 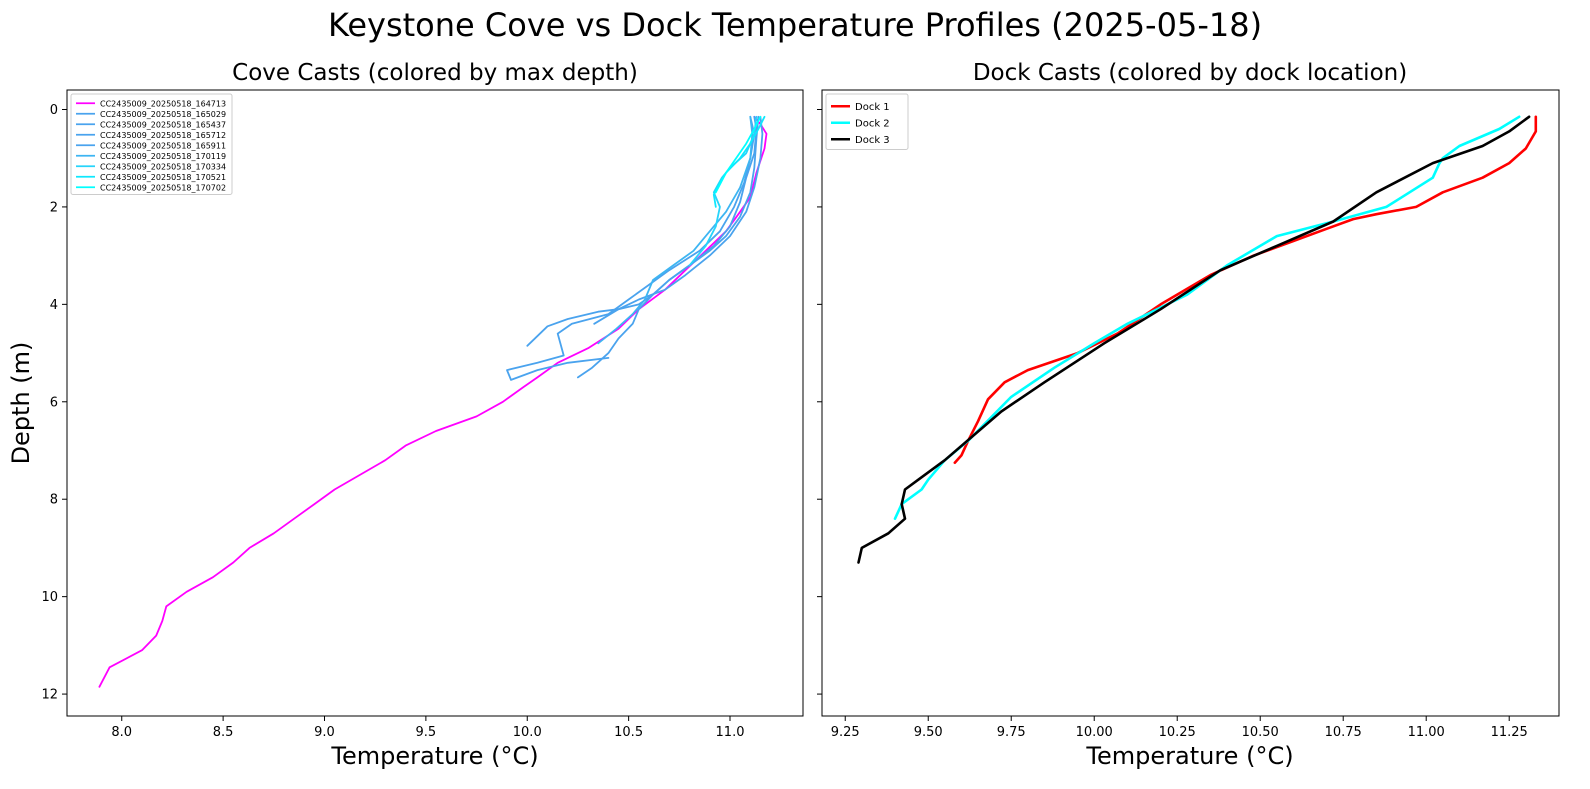 I want to click on dock-x-tick-label: 9.75, so click(x=1011, y=732).